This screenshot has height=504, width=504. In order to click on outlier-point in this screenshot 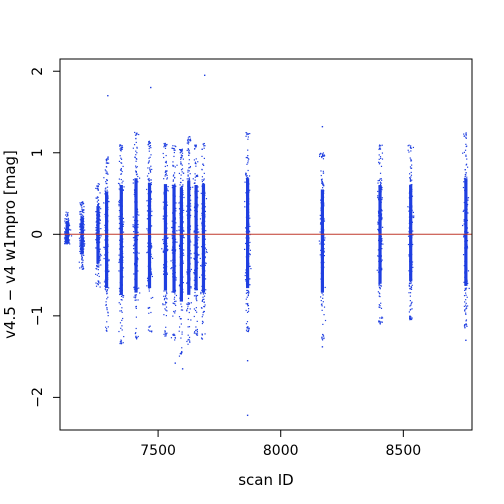, I will do `click(322, 126)`.